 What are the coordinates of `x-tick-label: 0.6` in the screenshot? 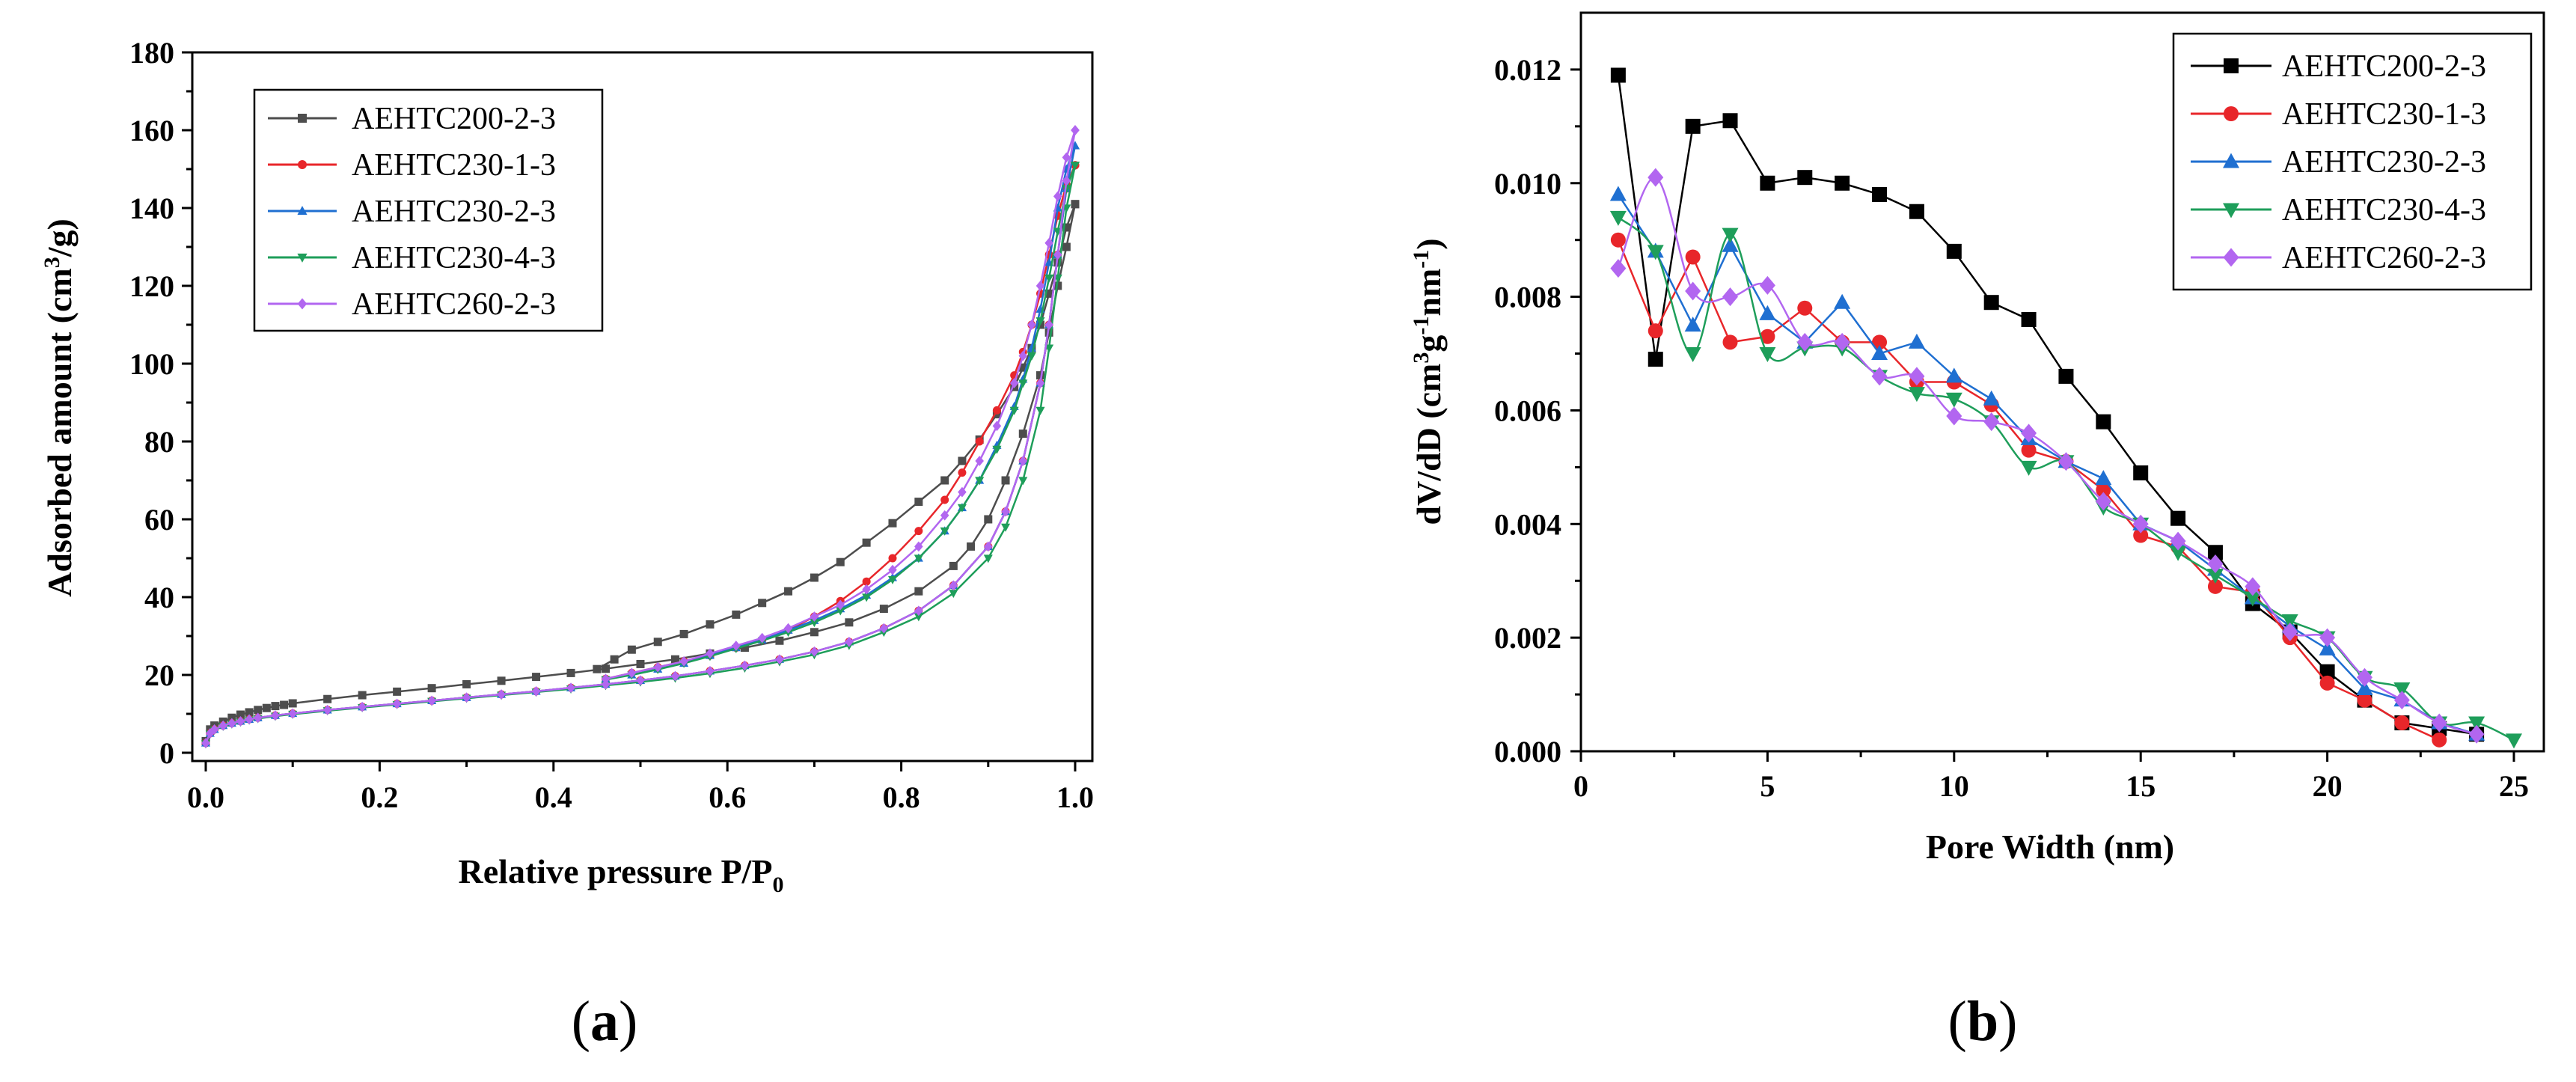 It's located at (727, 797).